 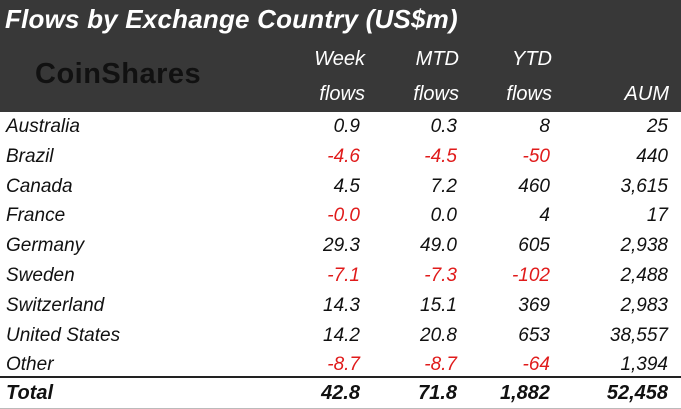 I want to click on mtd-flow-cell: 15.1, so click(x=438, y=305).